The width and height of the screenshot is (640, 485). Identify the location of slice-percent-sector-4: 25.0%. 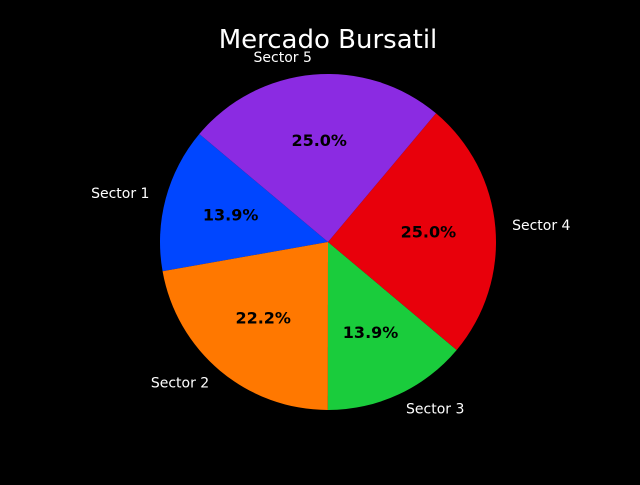
(429, 232).